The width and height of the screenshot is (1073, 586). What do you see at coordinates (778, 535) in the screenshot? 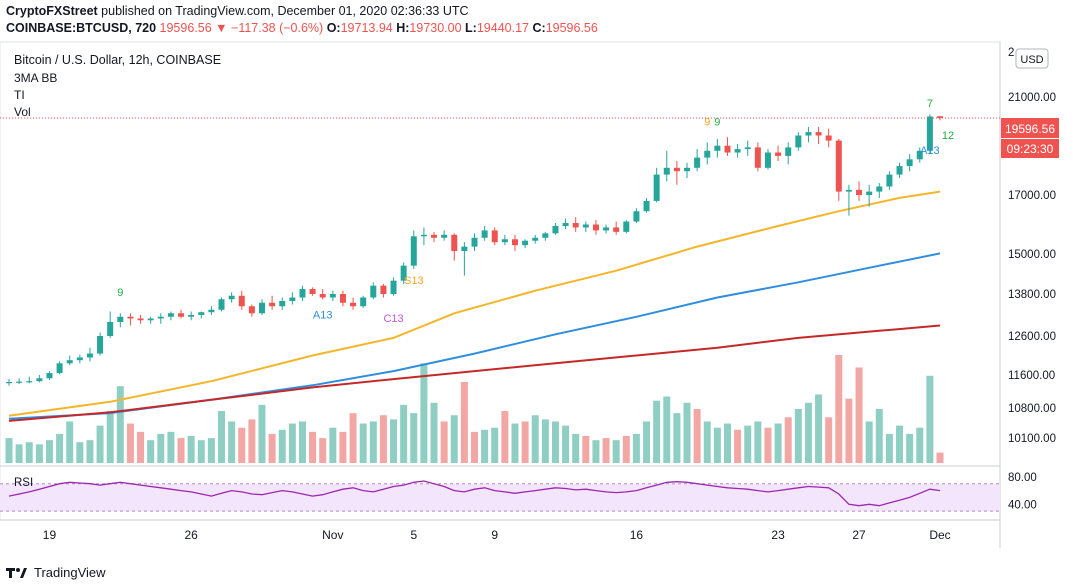
I see `time-tick-label: 23` at bounding box center [778, 535].